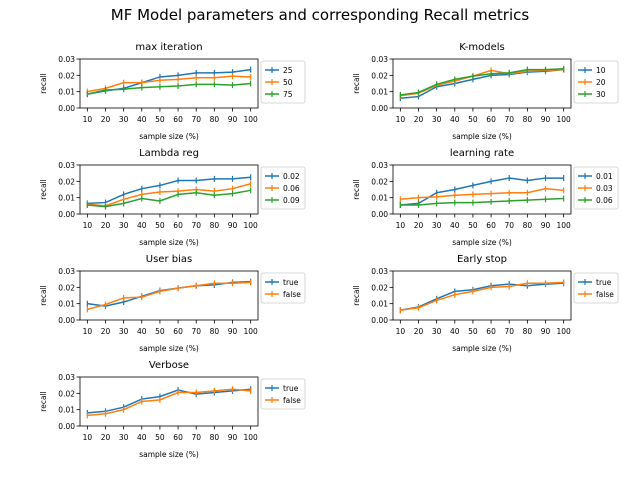 Image resolution: width=640 pixels, height=480 pixels. Describe the element at coordinates (169, 365) in the screenshot. I see `subplot-title: Verbose` at that location.